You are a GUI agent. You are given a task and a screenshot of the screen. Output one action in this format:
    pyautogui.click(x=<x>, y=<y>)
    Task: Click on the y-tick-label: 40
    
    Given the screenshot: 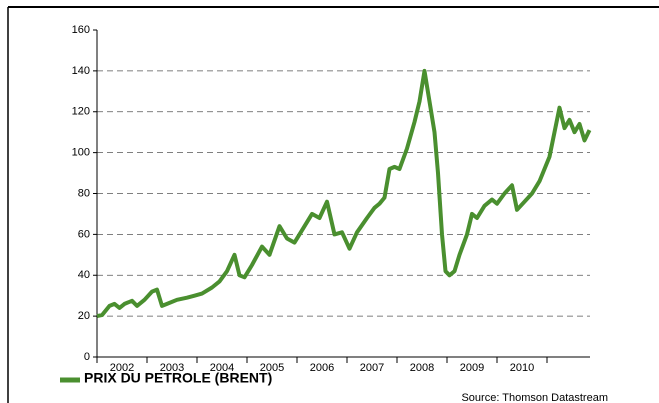 What is the action you would take?
    pyautogui.click(x=84, y=275)
    